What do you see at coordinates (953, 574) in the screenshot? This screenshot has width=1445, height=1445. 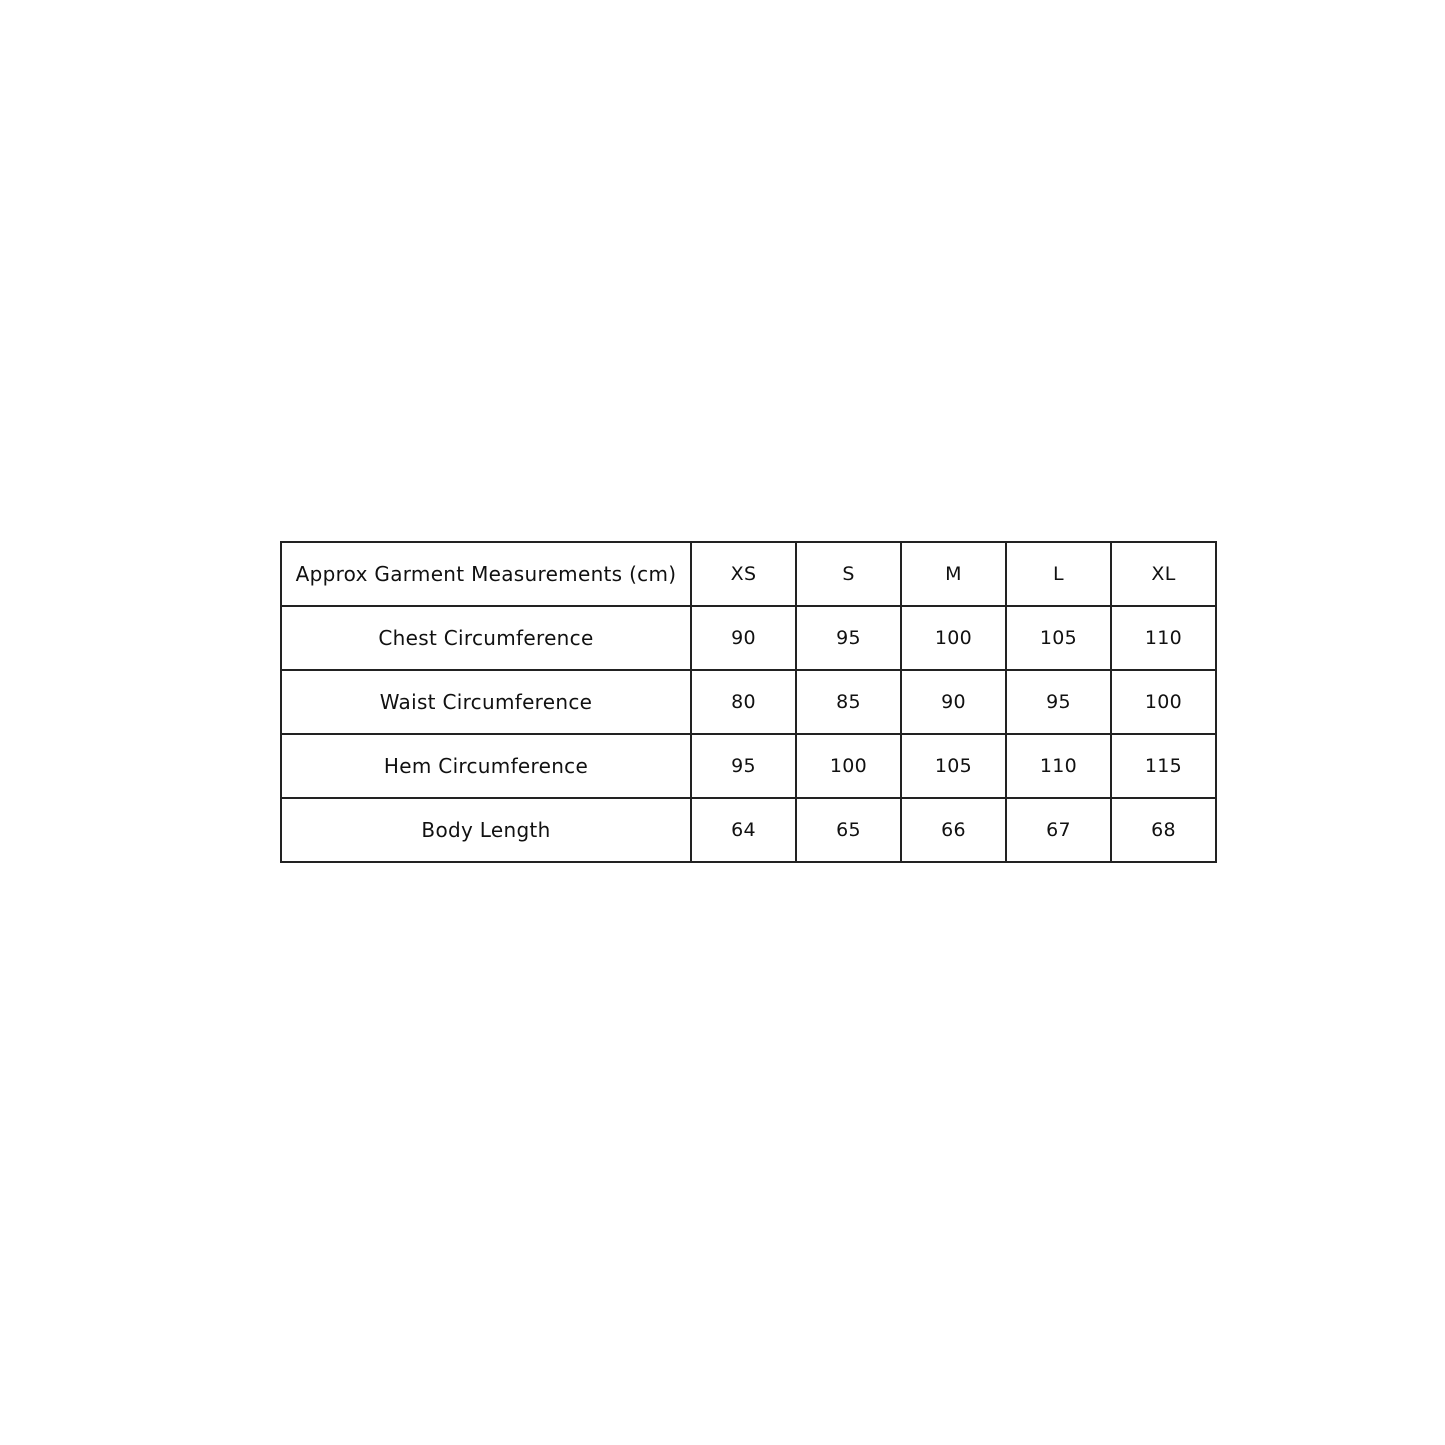 I see `size-header: M` at bounding box center [953, 574].